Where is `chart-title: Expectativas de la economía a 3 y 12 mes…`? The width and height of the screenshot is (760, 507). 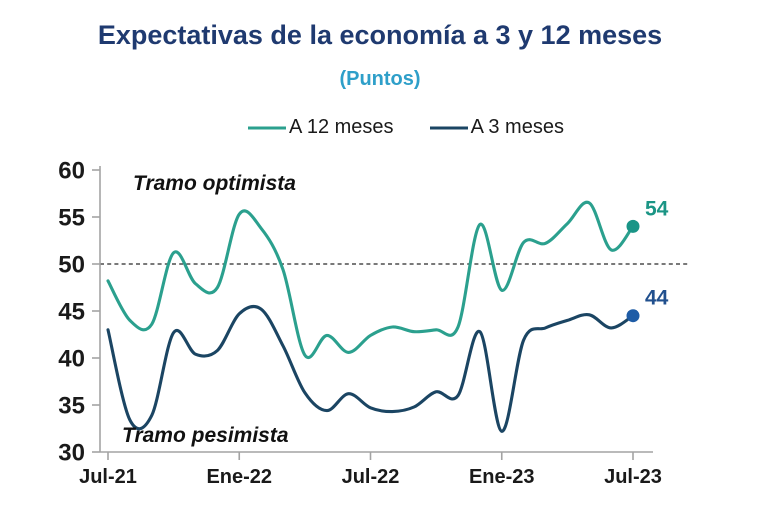 chart-title: Expectativas de la economía a 3 y 12 mes… is located at coordinates (380, 35).